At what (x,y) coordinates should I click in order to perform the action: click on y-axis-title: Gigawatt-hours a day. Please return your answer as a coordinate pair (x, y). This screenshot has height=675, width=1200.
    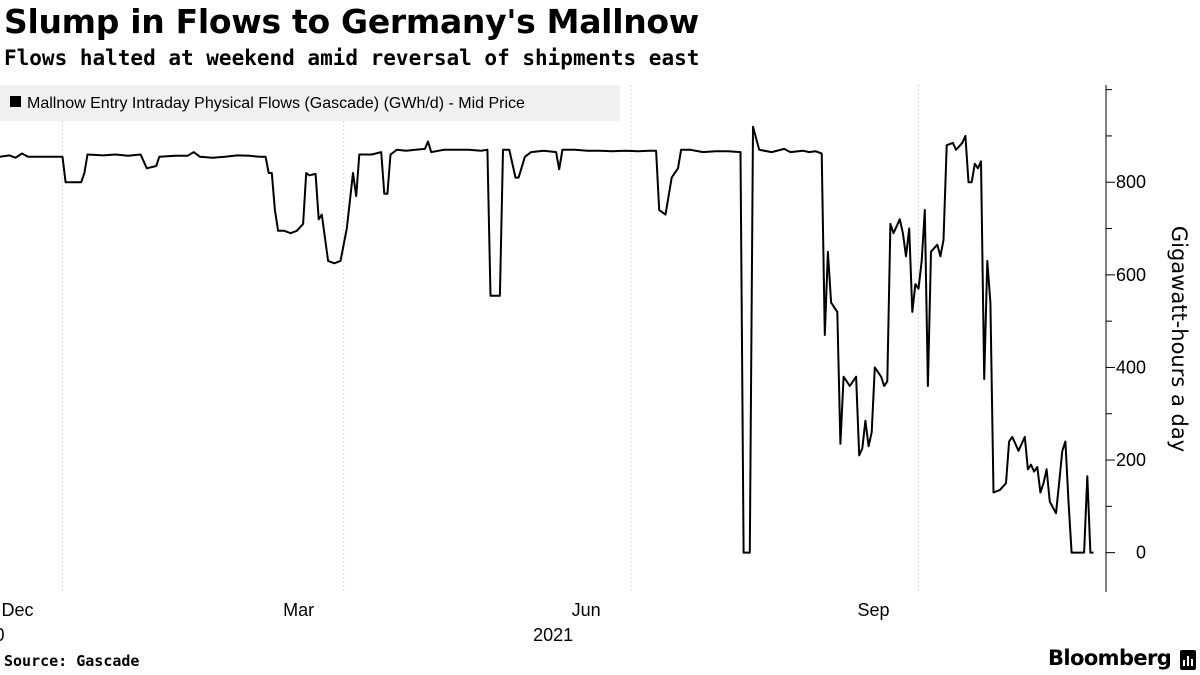
    Looking at the image, I should click on (1179, 339).